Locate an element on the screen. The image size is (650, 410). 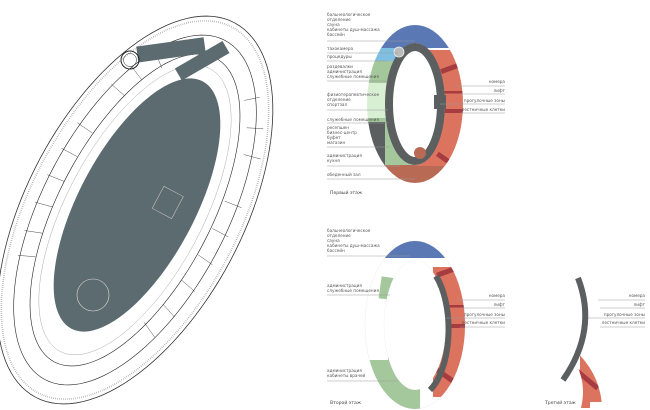
floor2-title: Второй этаж is located at coordinates (345, 402).